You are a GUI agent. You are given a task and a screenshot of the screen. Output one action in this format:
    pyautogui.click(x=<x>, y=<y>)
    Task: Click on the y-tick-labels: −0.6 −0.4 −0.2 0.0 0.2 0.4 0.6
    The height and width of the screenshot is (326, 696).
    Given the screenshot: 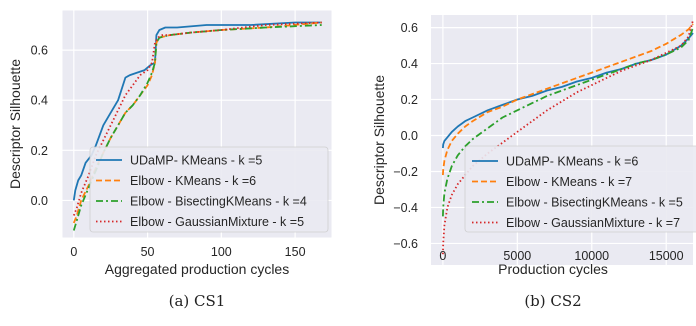 What is the action you would take?
    pyautogui.click(x=405, y=136)
    